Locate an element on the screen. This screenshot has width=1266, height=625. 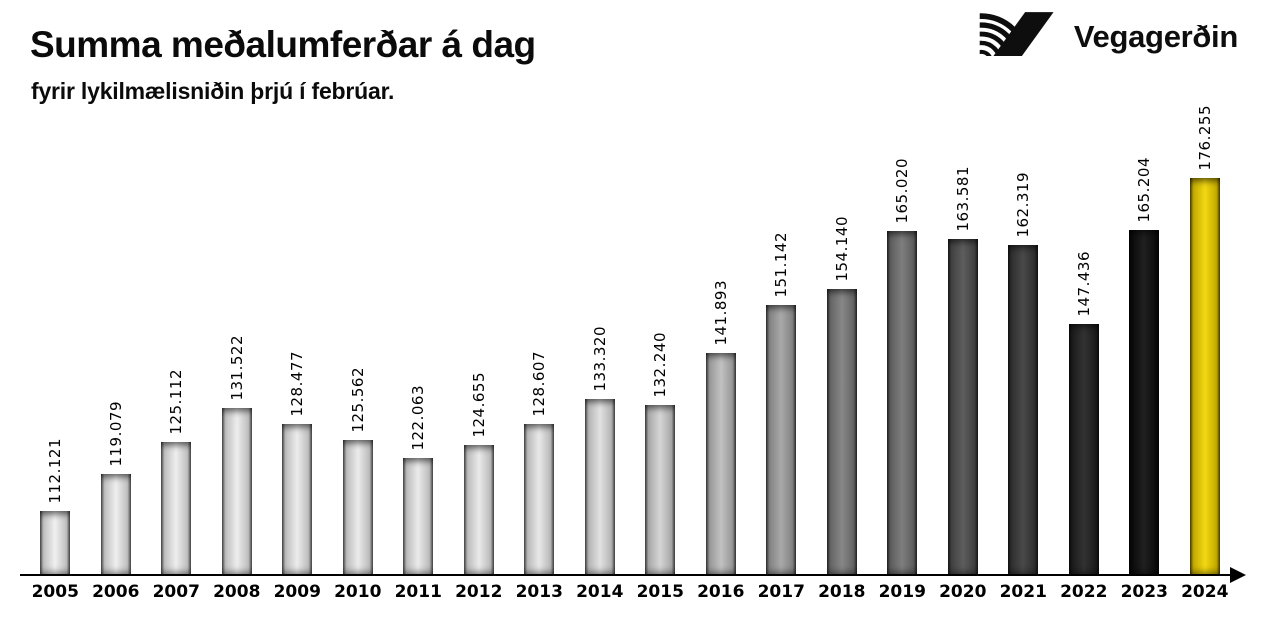
page-title: Summa meðalumferðar á dag is located at coordinates (283, 44).